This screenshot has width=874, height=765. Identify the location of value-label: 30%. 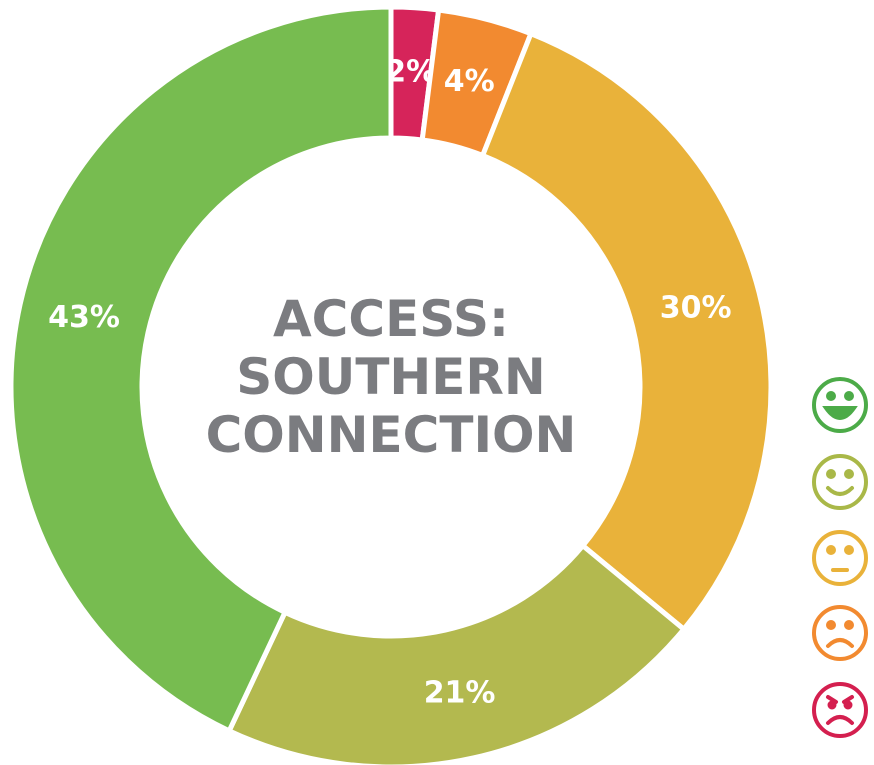
(696, 307).